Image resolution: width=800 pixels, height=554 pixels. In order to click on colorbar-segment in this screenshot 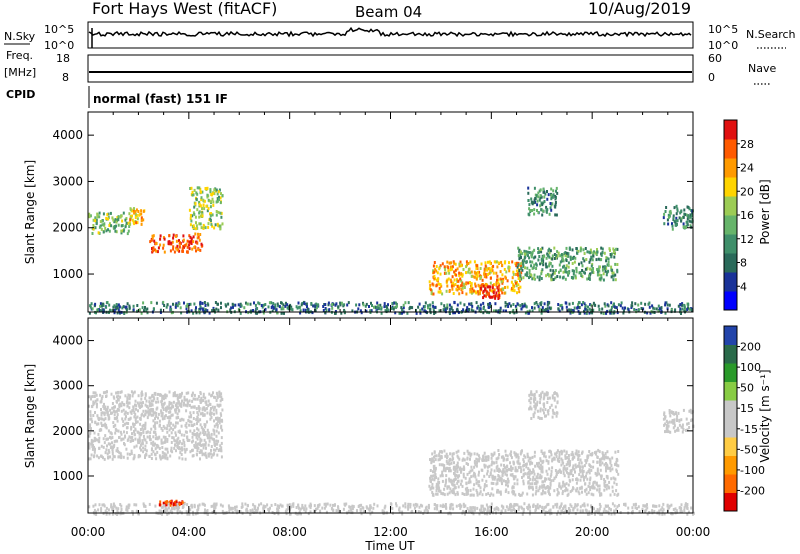, I will do `click(730, 206)`.